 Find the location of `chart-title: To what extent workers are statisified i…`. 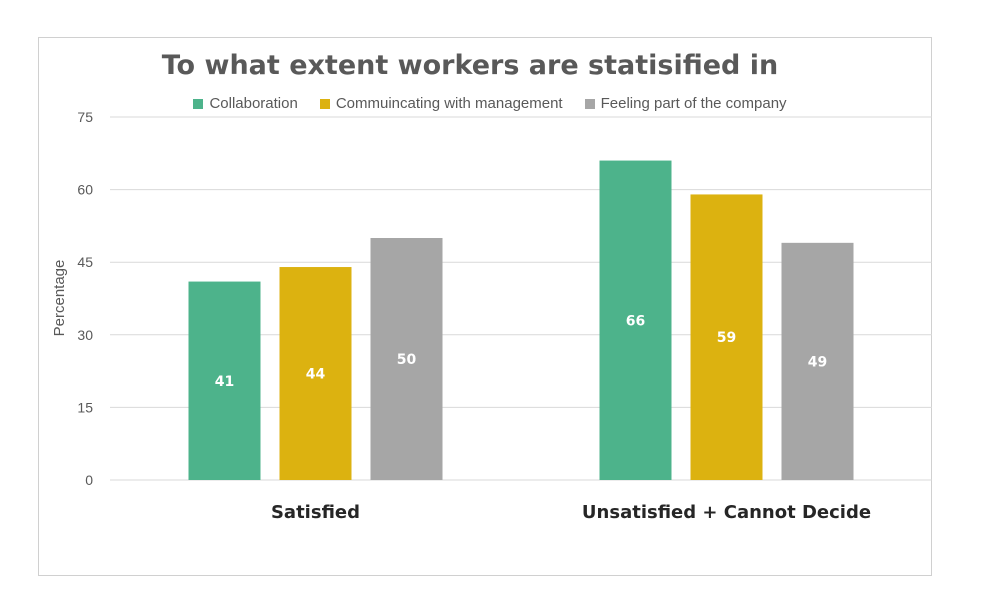

chart-title: To what extent workers are statisified i… is located at coordinates (470, 65).